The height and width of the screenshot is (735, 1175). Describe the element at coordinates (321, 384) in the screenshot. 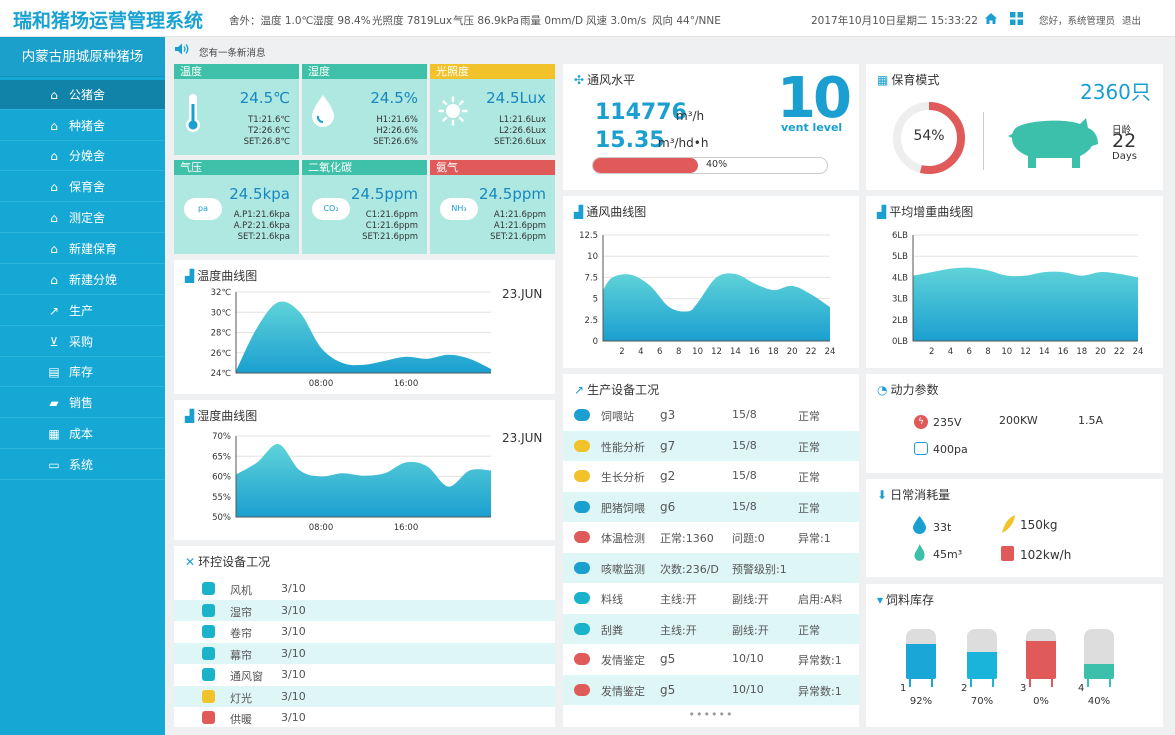

I see `x-tick-label: 08:00` at that location.